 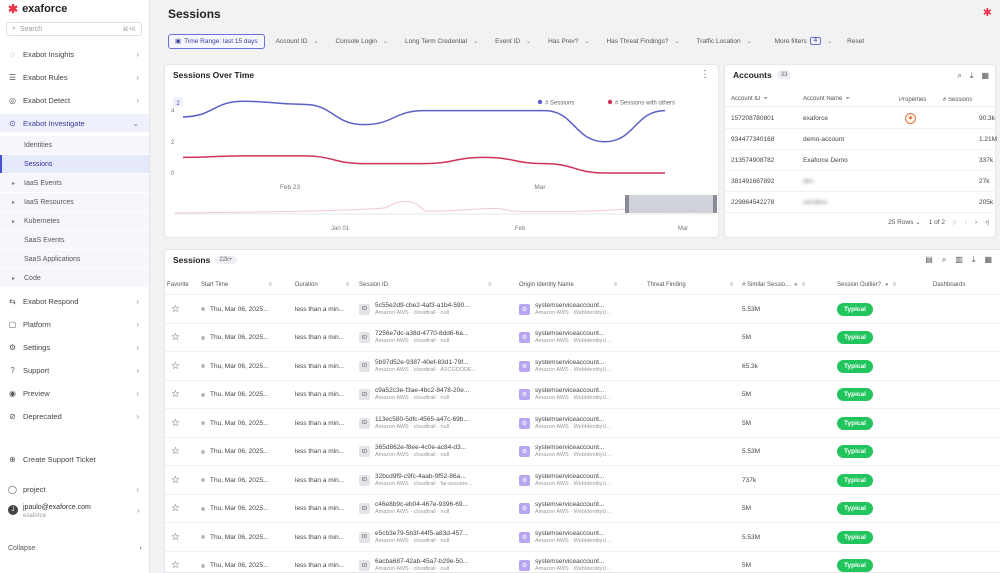 What do you see at coordinates (74, 123) in the screenshot?
I see `sidebar-item-exabot-investigate: ⊙ Exabot Investigate ⌄` at bounding box center [74, 123].